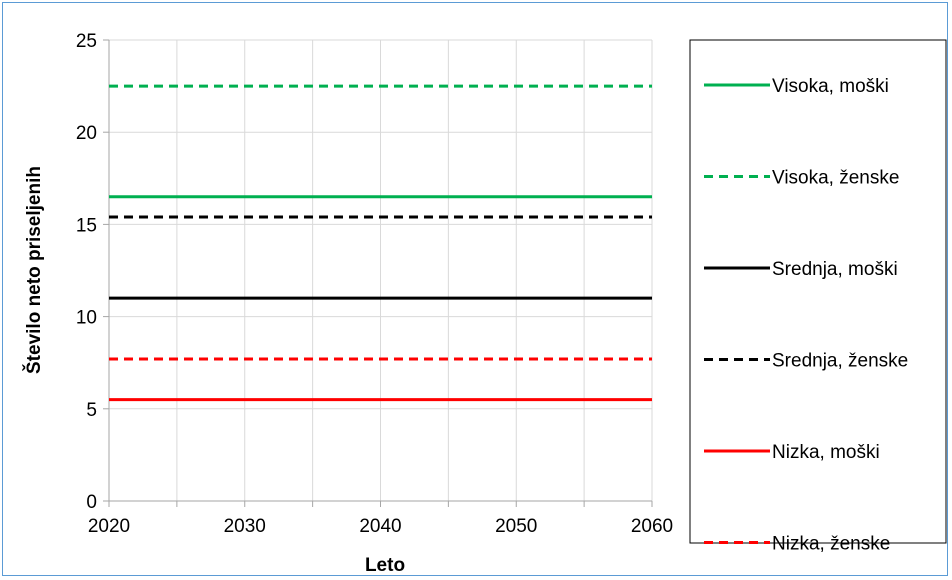 This screenshot has height=580, width=952. I want to click on y-tick-labels: 0 5 10 15 20 25, so click(86, 272).